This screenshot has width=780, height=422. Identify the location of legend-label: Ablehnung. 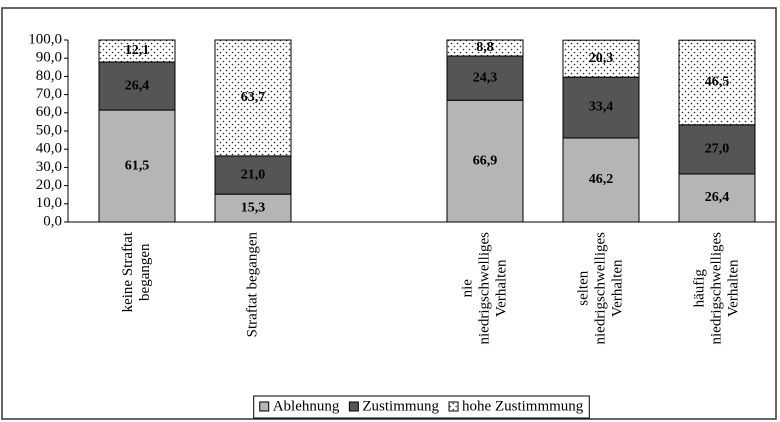
(306, 406).